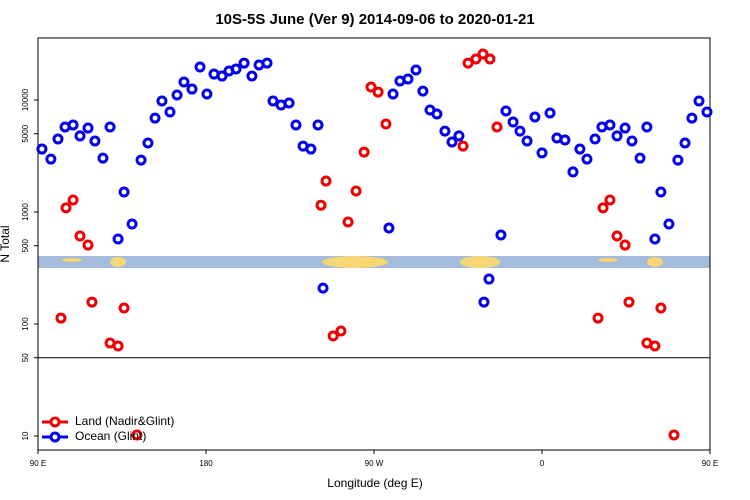 Image resolution: width=750 pixels, height=500 pixels. Describe the element at coordinates (110, 436) in the screenshot. I see `legend-label: Ocean (Glint)` at that location.